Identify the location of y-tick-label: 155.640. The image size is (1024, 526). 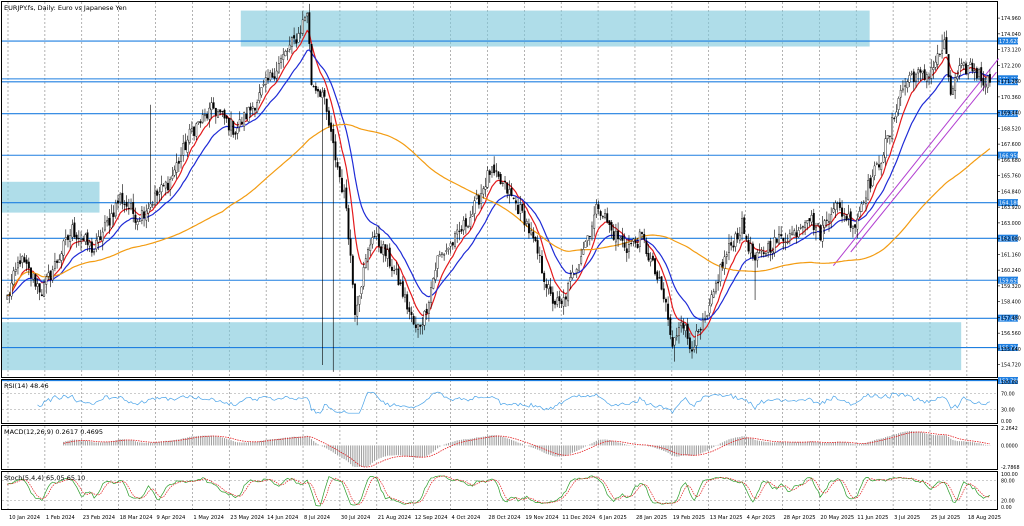
(1011, 350).